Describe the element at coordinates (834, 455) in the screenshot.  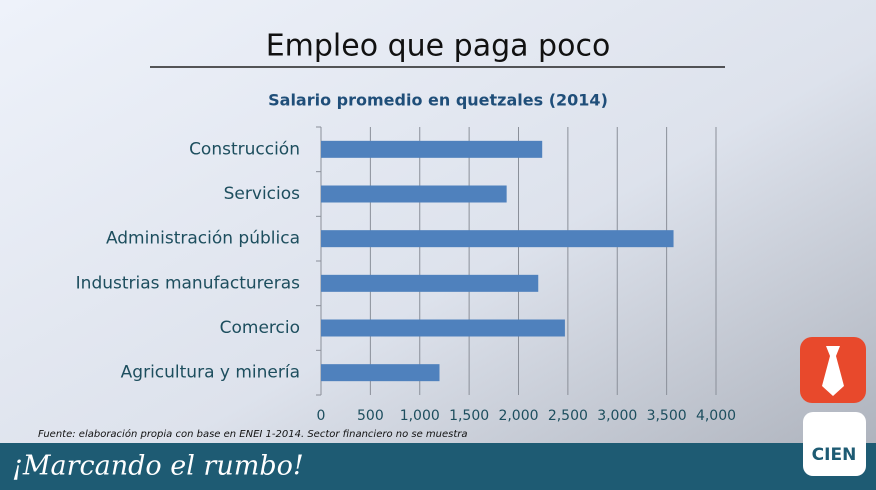
I see `logo-text: CIEN` at that location.